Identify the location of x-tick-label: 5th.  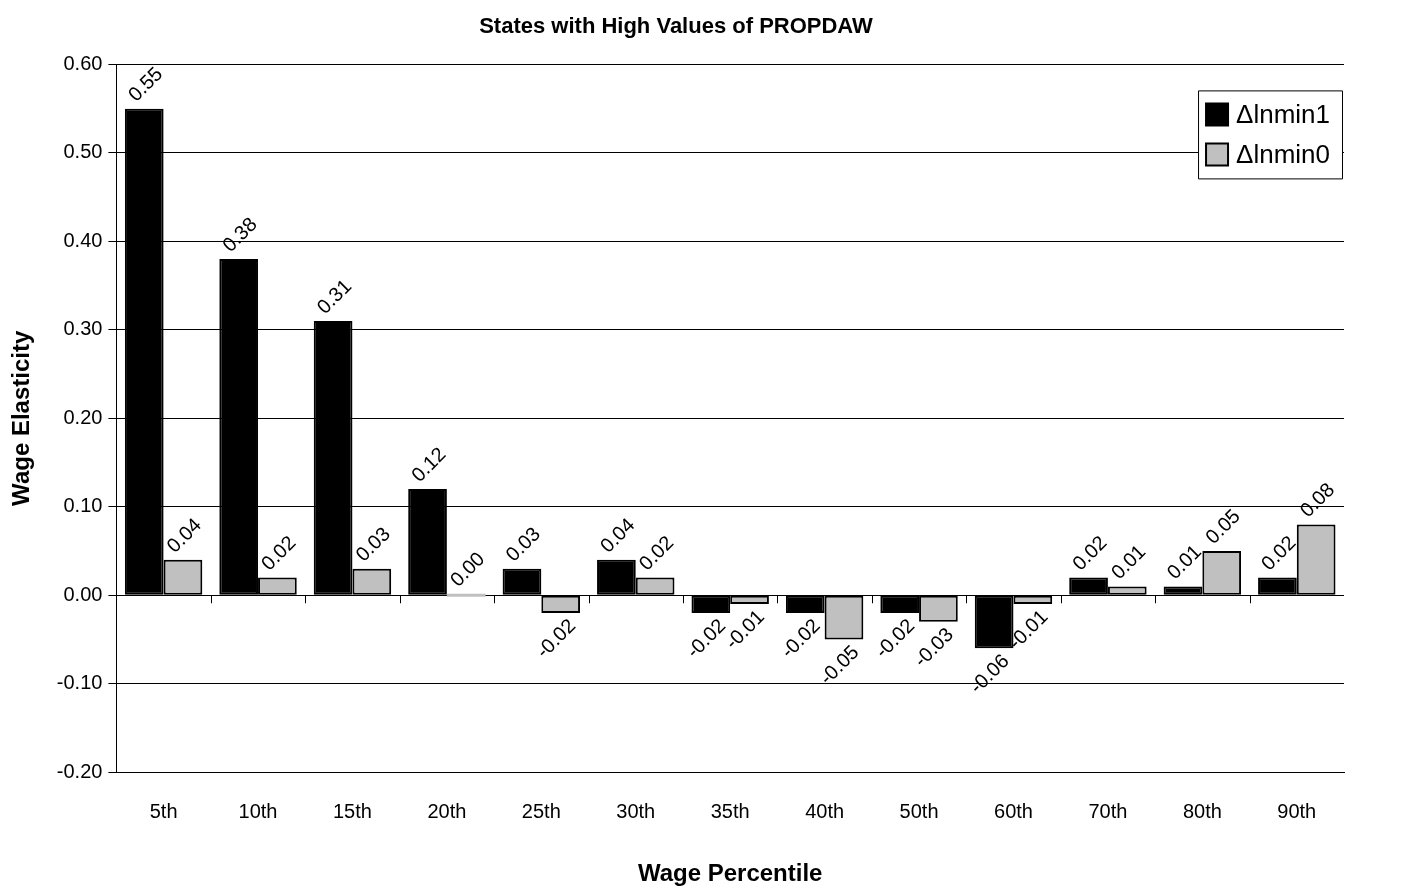
(163, 810).